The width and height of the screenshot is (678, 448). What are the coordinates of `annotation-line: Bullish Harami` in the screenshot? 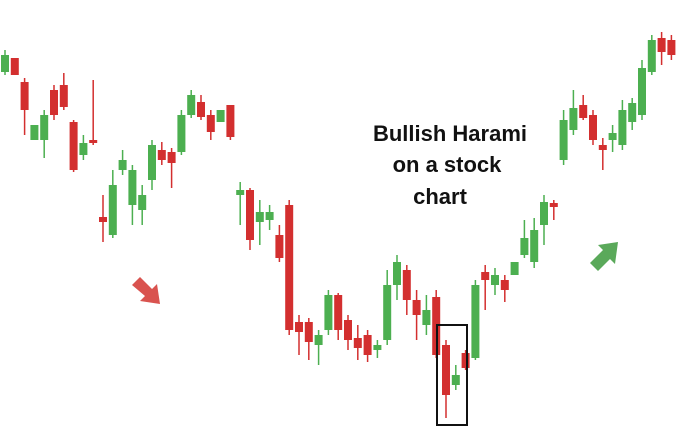 It's located at (450, 133).